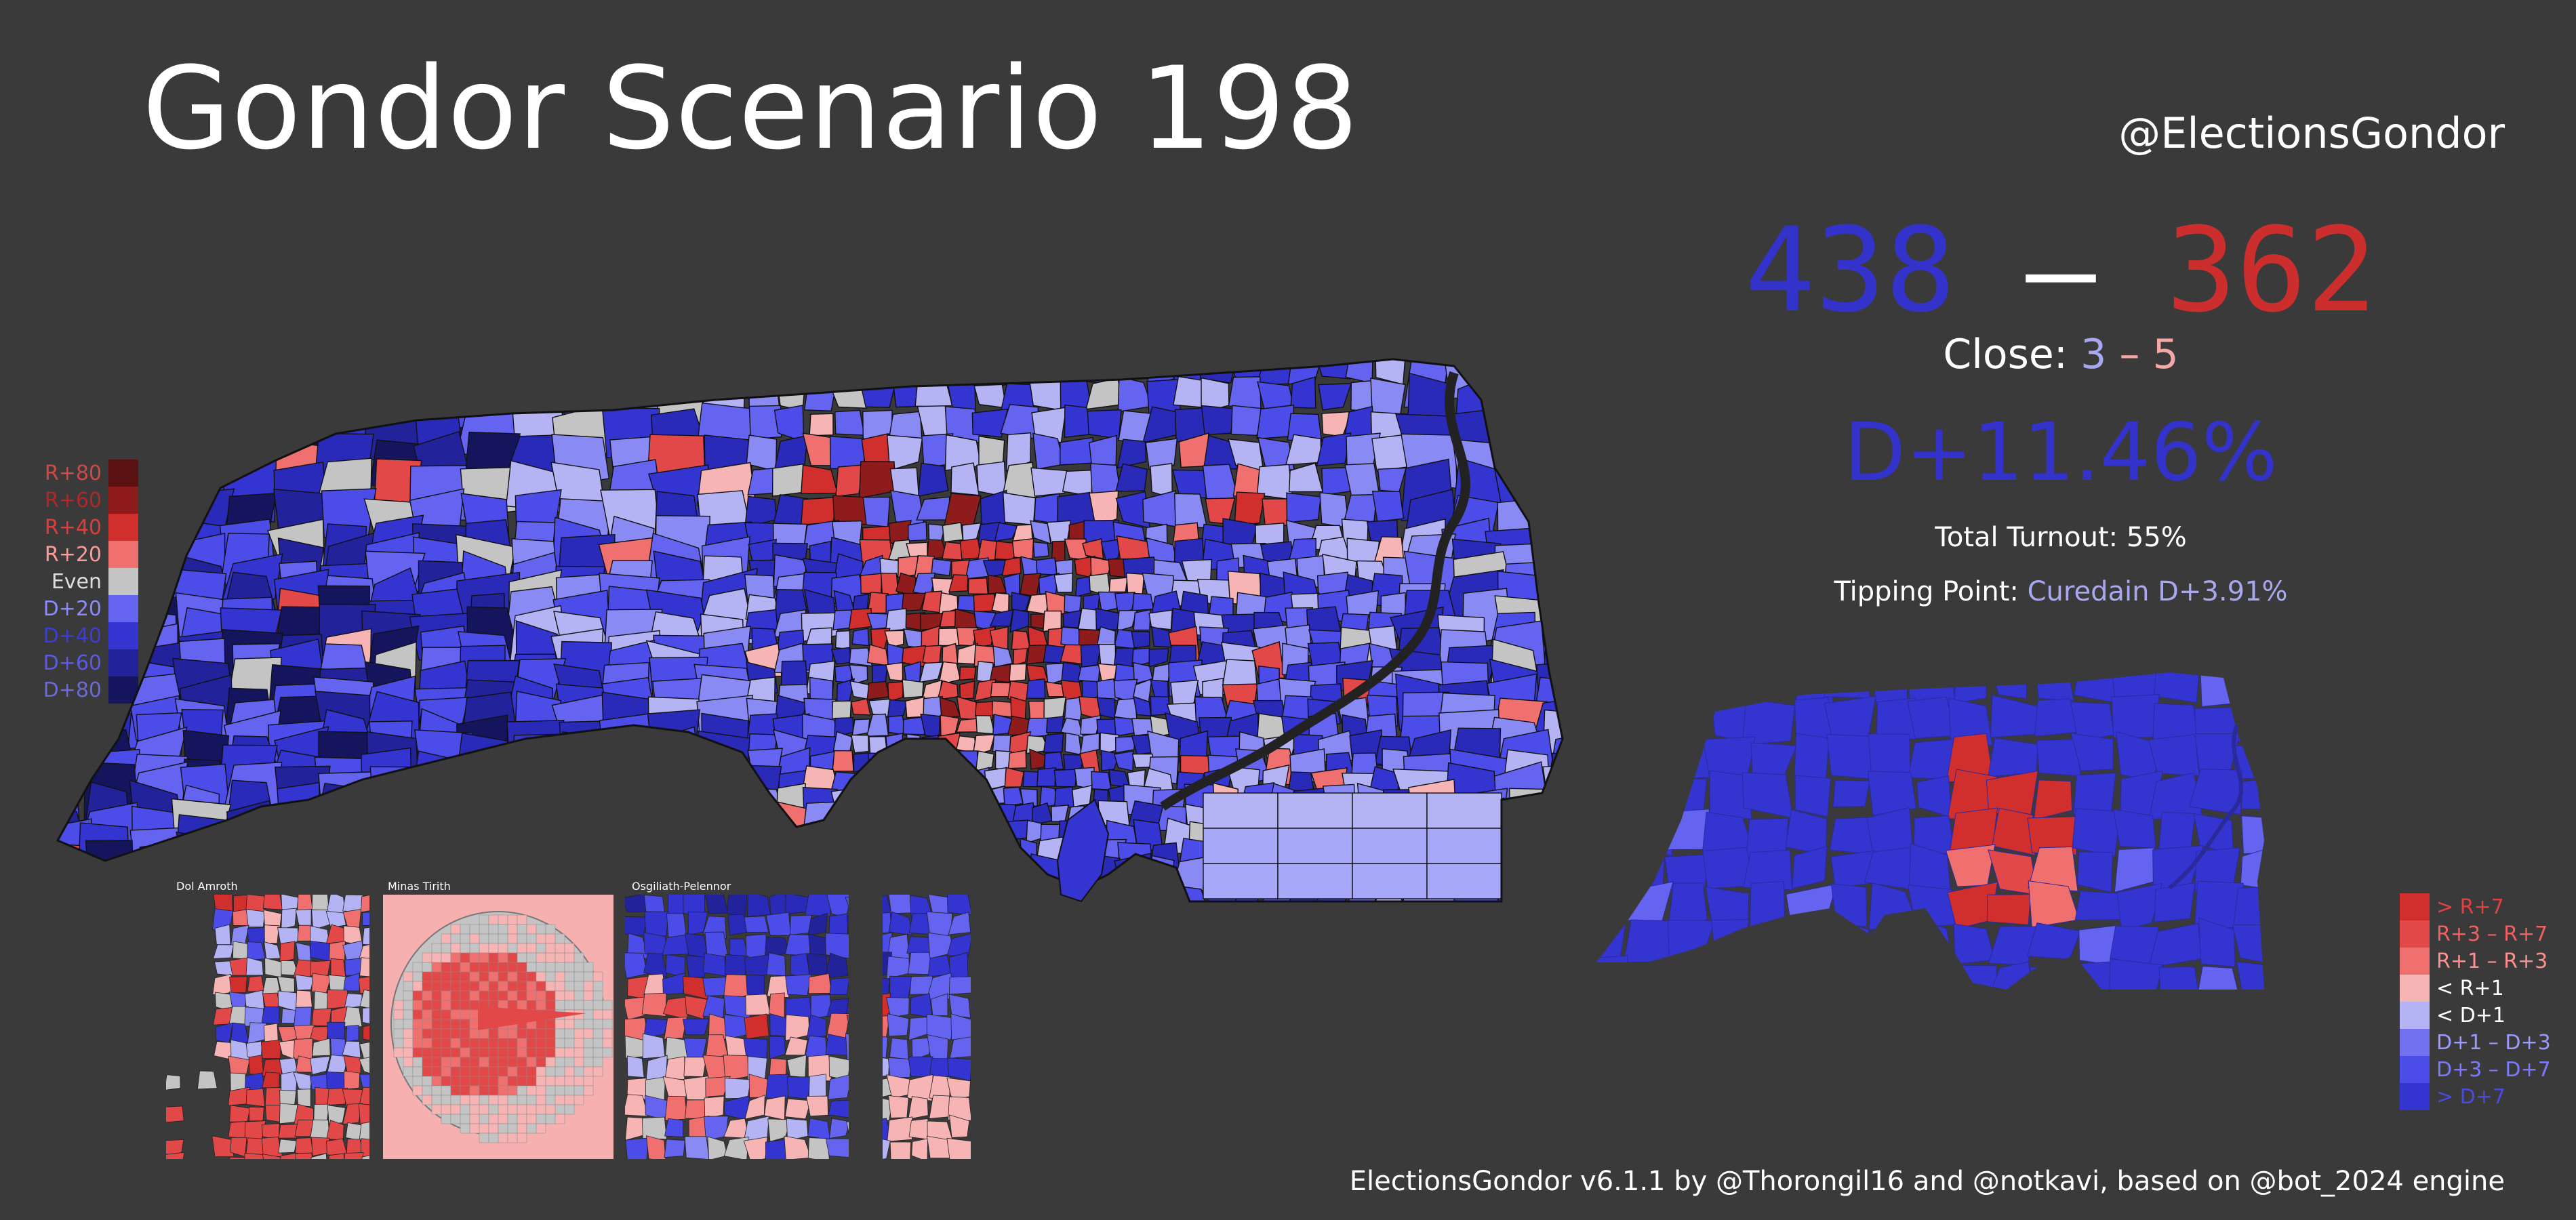 This screenshot has height=1220, width=2576. I want to click on close-dem: 3, so click(2093, 355).